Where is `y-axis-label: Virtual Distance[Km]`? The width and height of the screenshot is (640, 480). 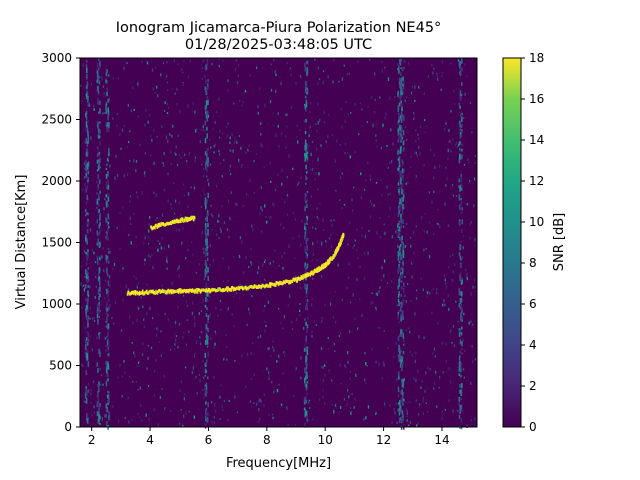 y-axis-label: Virtual Distance[Km] is located at coordinates (21, 242).